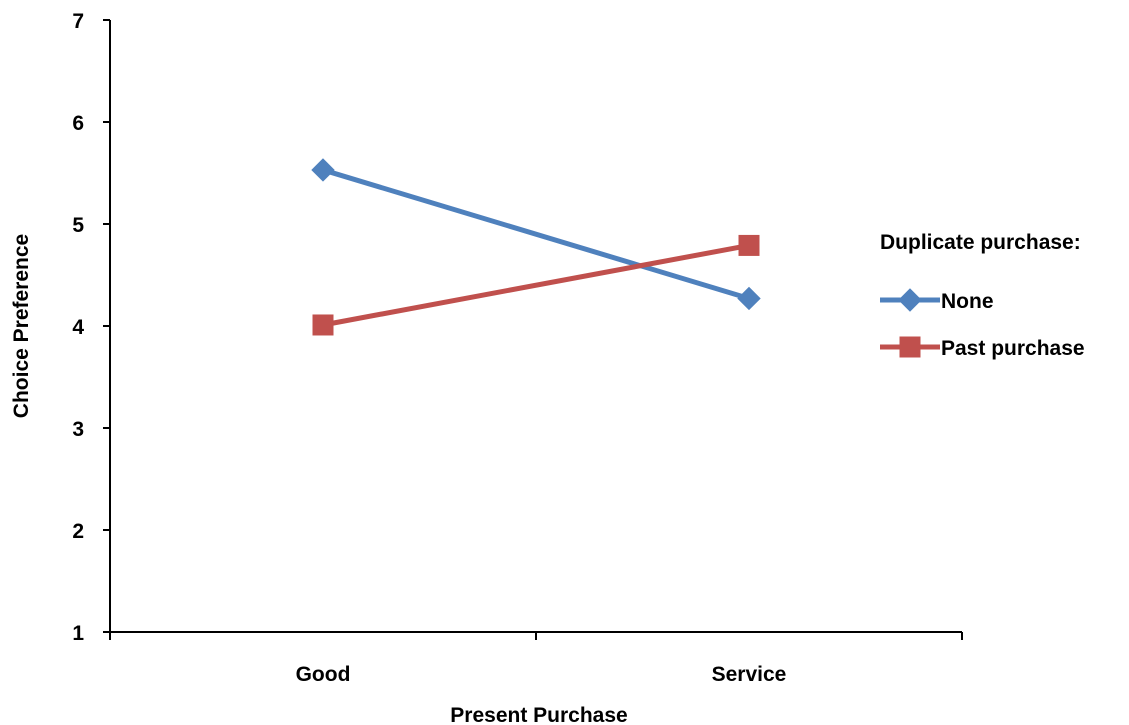 Image resolution: width=1129 pixels, height=725 pixels. I want to click on legend-label: None, so click(967, 301).